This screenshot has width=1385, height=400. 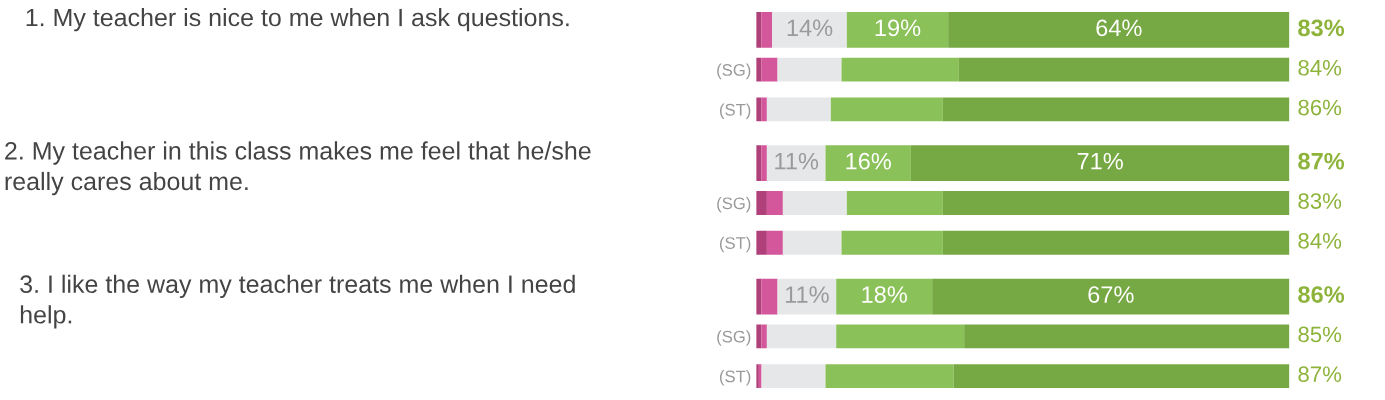 What do you see at coordinates (884, 294) in the screenshot?
I see `data-label: 18%` at bounding box center [884, 294].